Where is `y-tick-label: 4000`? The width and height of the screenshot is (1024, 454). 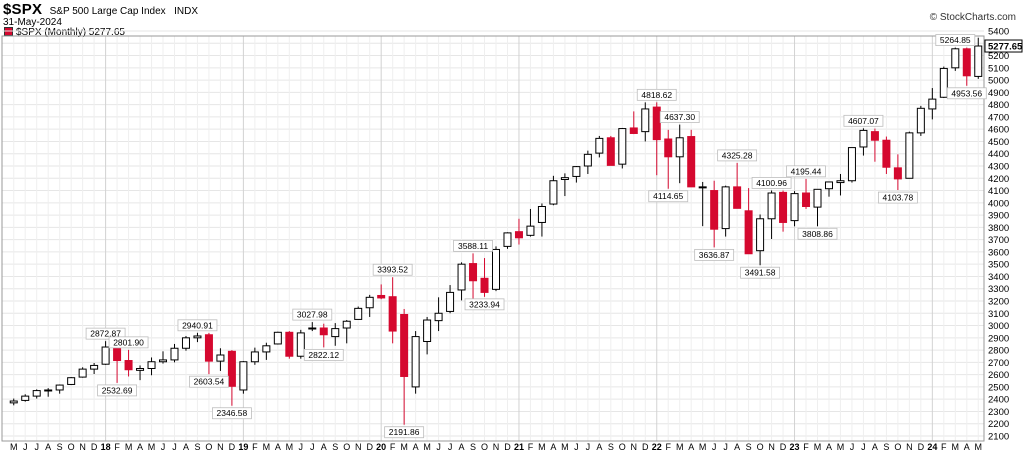 y-tick-label: 4000 is located at coordinates (998, 203).